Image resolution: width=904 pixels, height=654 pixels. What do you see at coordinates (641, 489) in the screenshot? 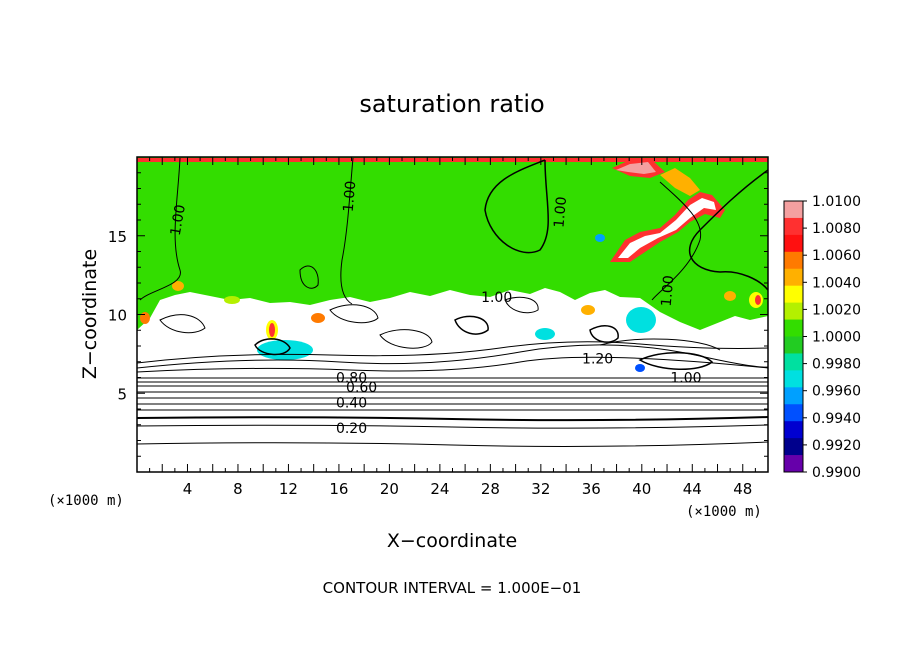
I see `x-tick-label: 40` at bounding box center [641, 489].